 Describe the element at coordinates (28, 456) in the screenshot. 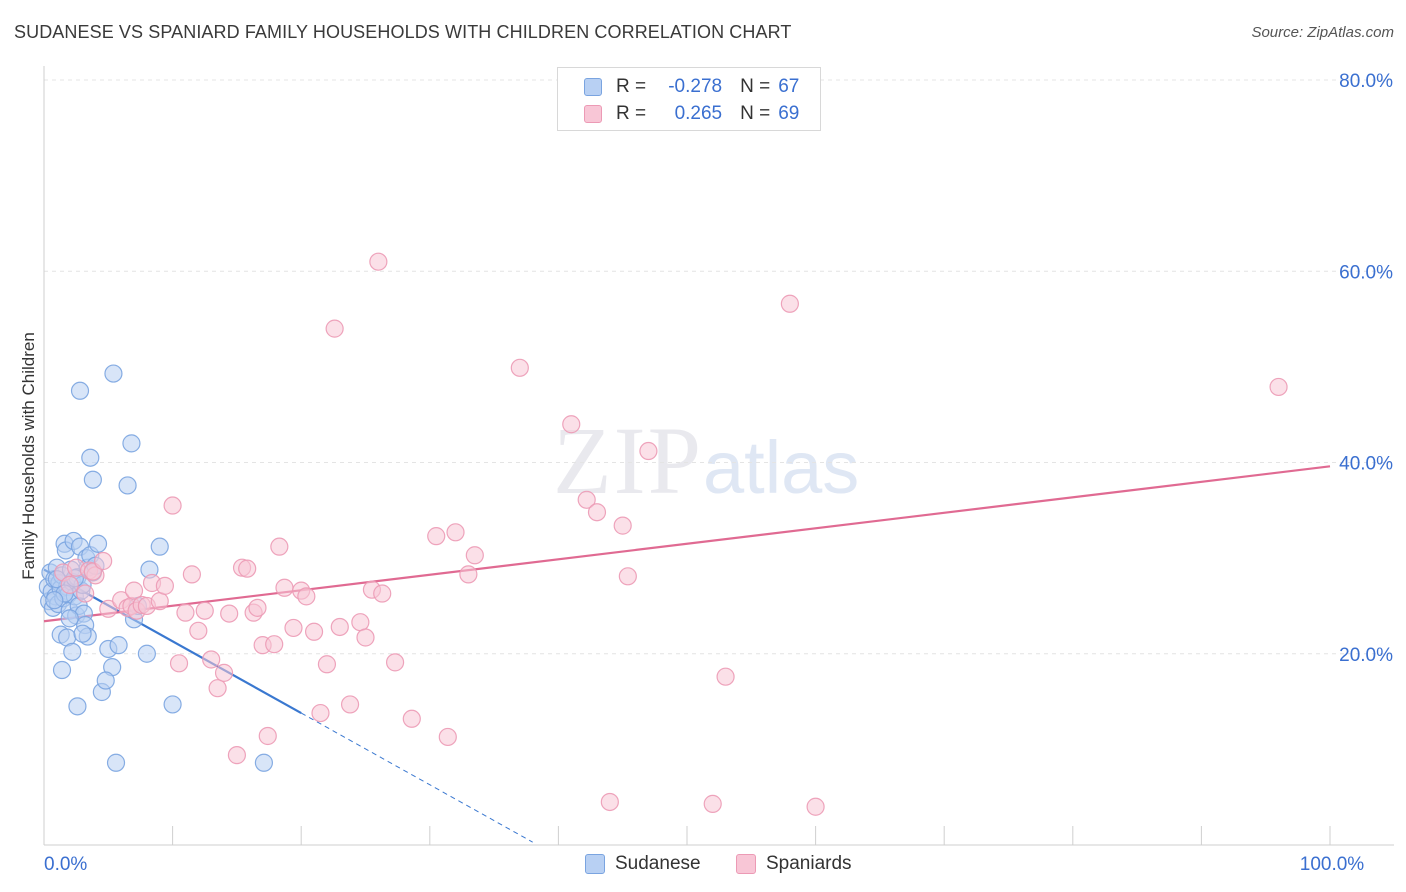

I see `y-axis-label: Family Households with Children` at that location.